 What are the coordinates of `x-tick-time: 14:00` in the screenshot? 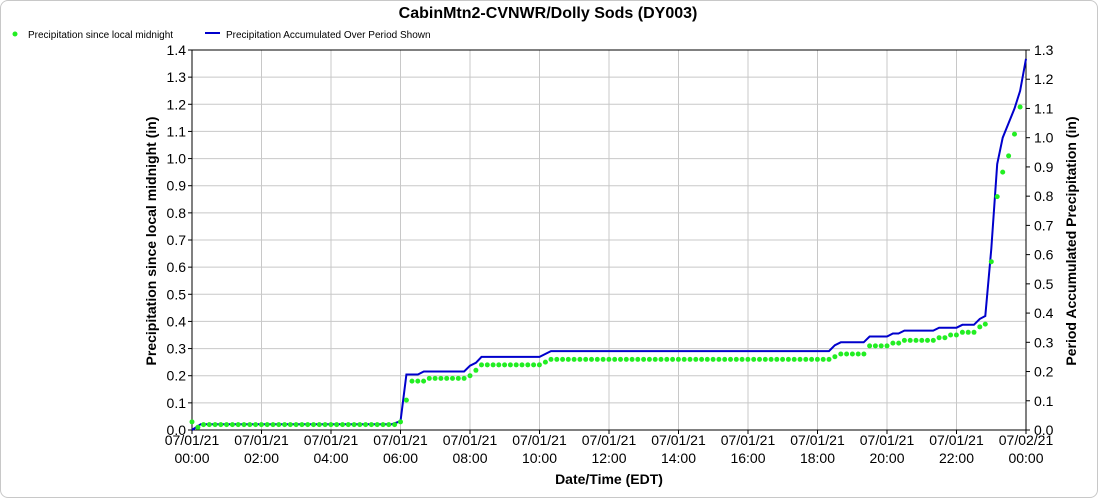 It's located at (678, 458).